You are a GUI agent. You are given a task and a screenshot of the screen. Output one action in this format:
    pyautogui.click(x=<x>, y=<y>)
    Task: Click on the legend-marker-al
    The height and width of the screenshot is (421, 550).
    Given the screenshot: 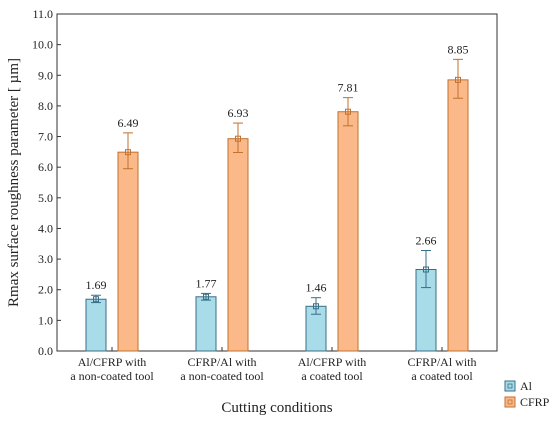 What is the action you would take?
    pyautogui.click(x=510, y=386)
    